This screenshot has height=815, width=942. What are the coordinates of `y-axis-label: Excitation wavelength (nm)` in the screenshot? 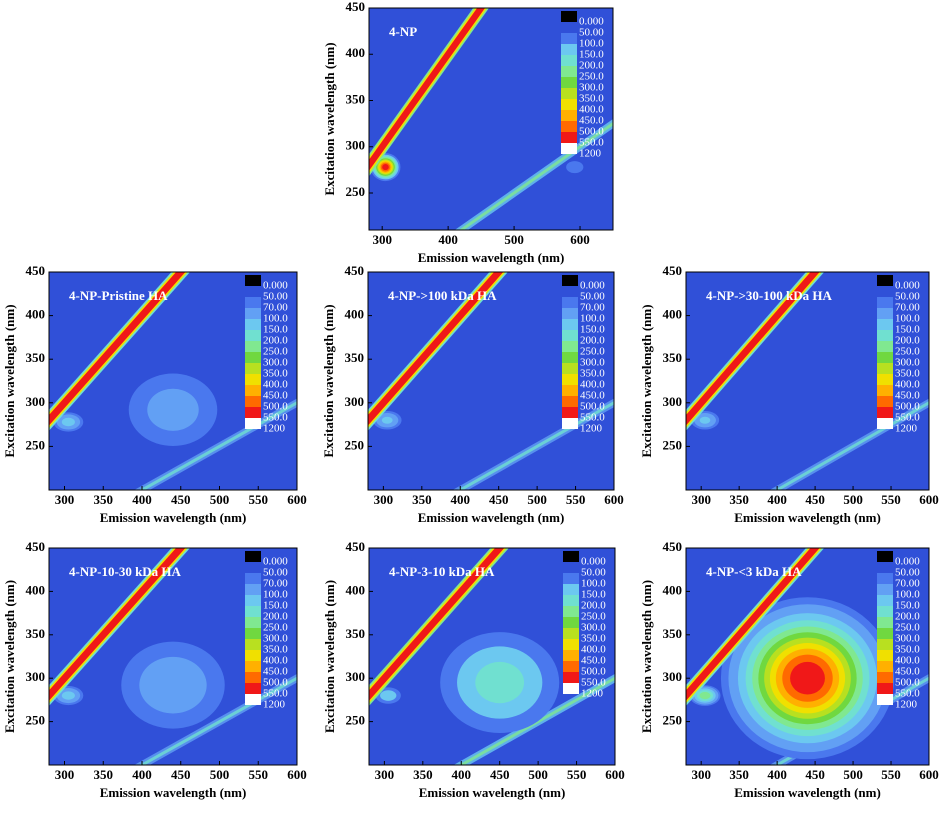 It's located at (329, 656).